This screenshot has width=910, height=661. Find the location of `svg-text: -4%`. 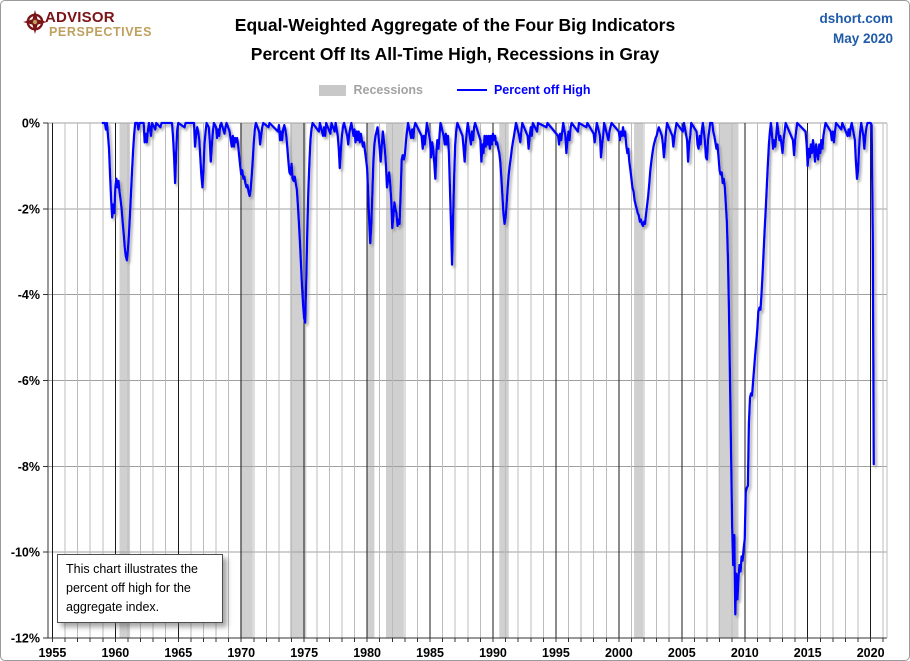

svg-text: -4% is located at coordinates (29, 295).